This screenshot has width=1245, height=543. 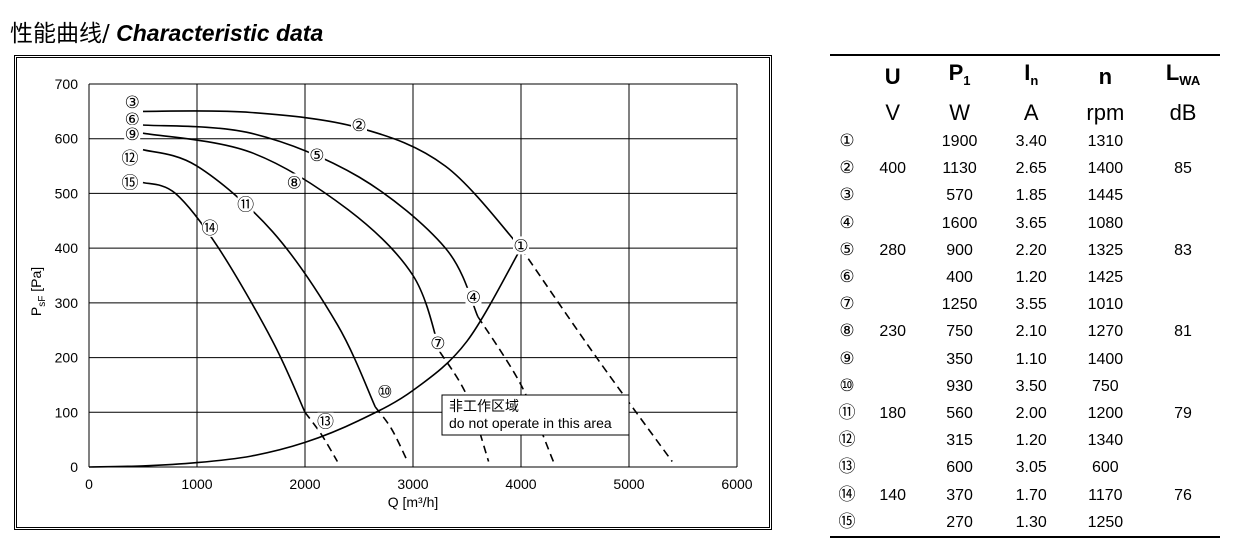 What do you see at coordinates (959, 386) in the screenshot?
I see `table-cell: 930` at bounding box center [959, 386].